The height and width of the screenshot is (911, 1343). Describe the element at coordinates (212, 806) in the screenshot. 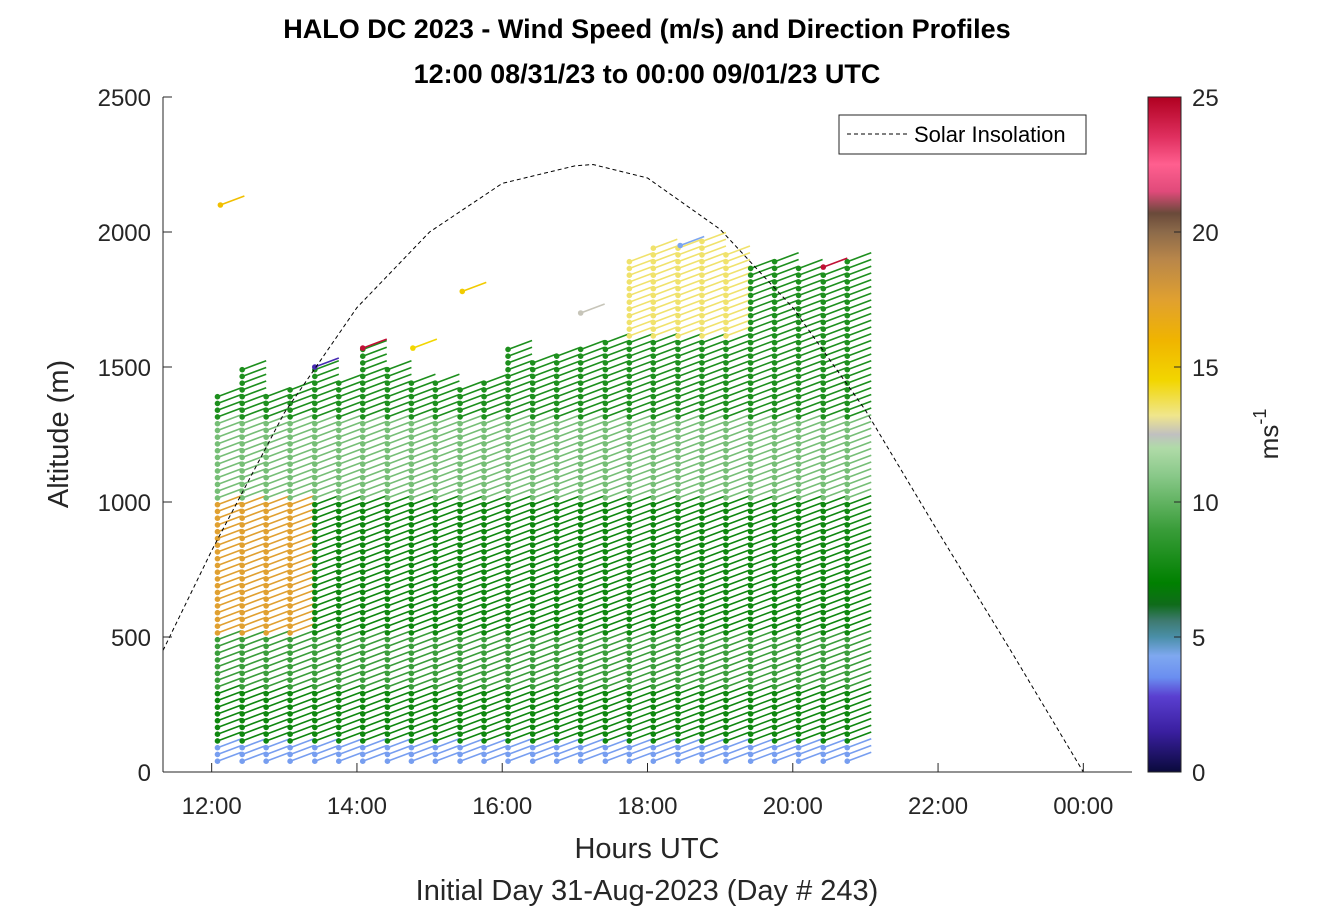

I see `x-tick-label: 12:00` at that location.